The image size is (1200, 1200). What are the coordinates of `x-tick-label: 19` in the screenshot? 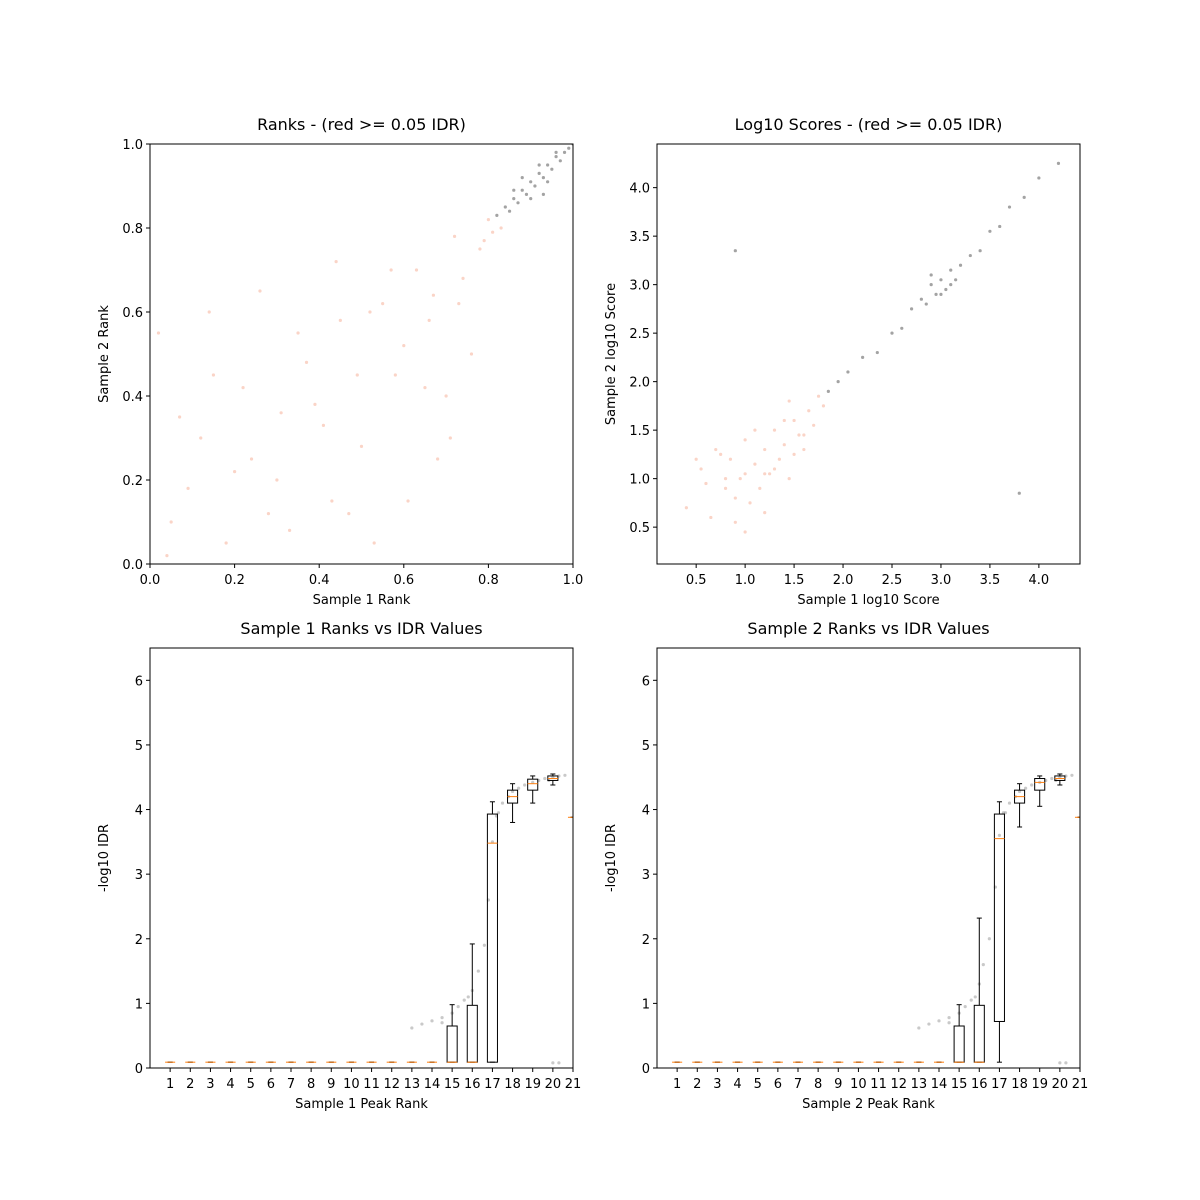 It's located at (1039, 1084).